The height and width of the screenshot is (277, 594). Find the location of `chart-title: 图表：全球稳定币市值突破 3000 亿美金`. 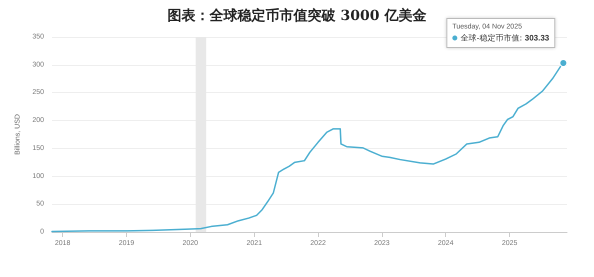

chart-title: 图表：全球稳定币市值突破 3000 亿美金 is located at coordinates (298, 15).